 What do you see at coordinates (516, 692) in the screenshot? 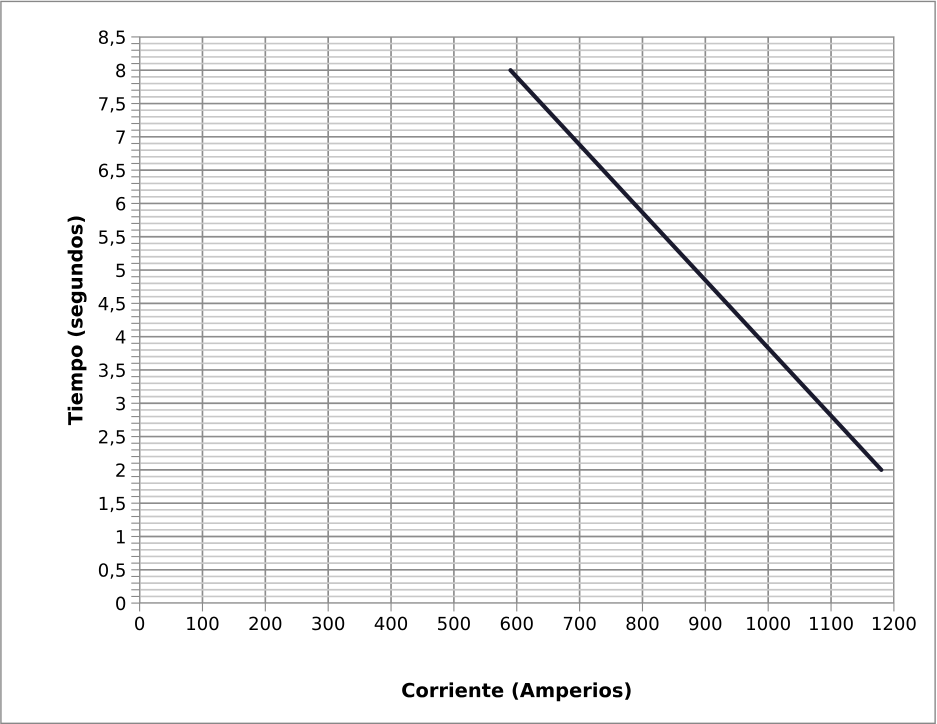
I see `x-axis-title: Corriente (Amperios)` at bounding box center [516, 692].